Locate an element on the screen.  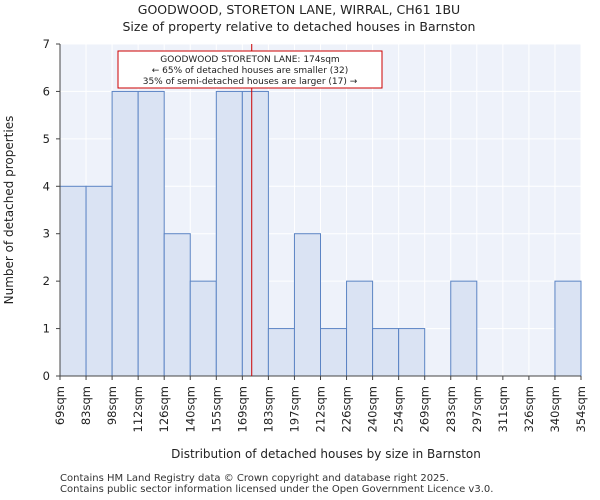
x-tick-label: 155sqm is located at coordinates (216, 409).